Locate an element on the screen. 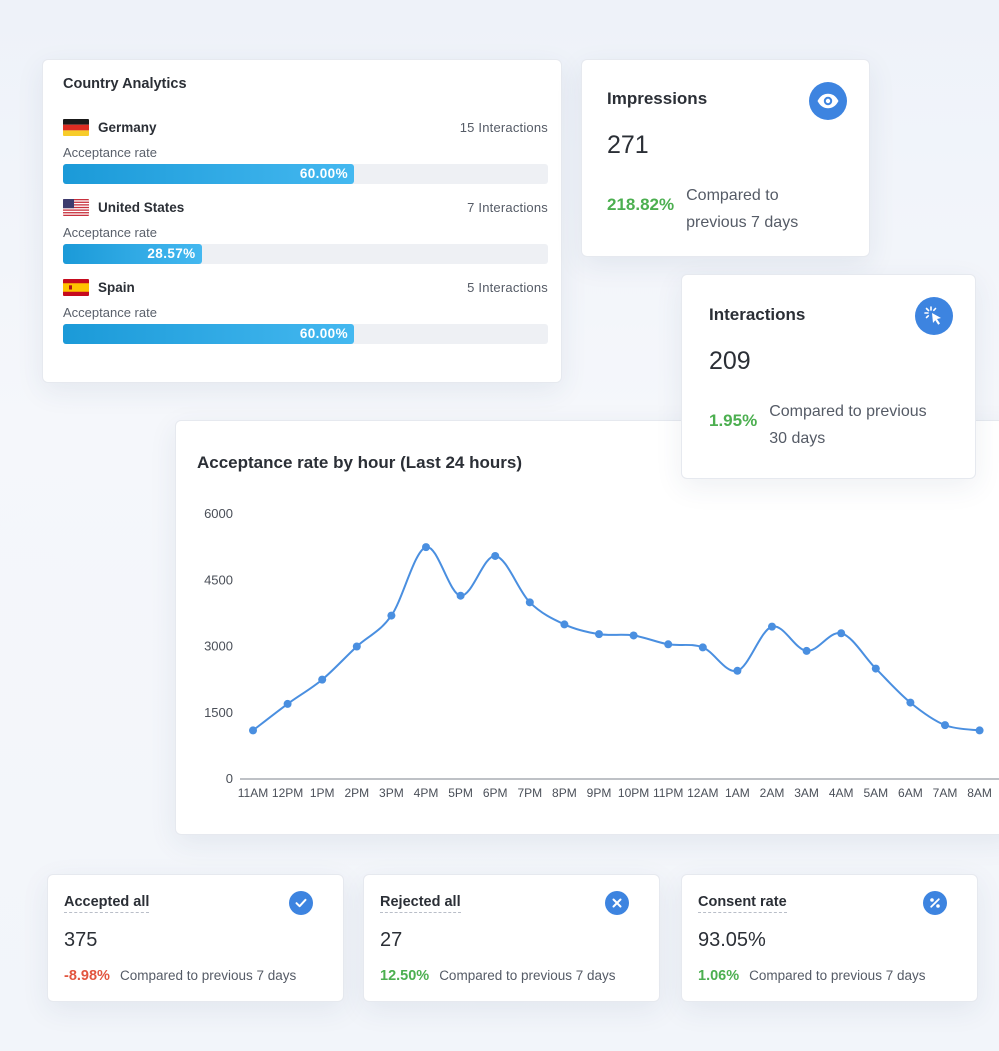 This screenshot has height=1051, width=999. accepted-all-change: -8.98% is located at coordinates (87, 976).